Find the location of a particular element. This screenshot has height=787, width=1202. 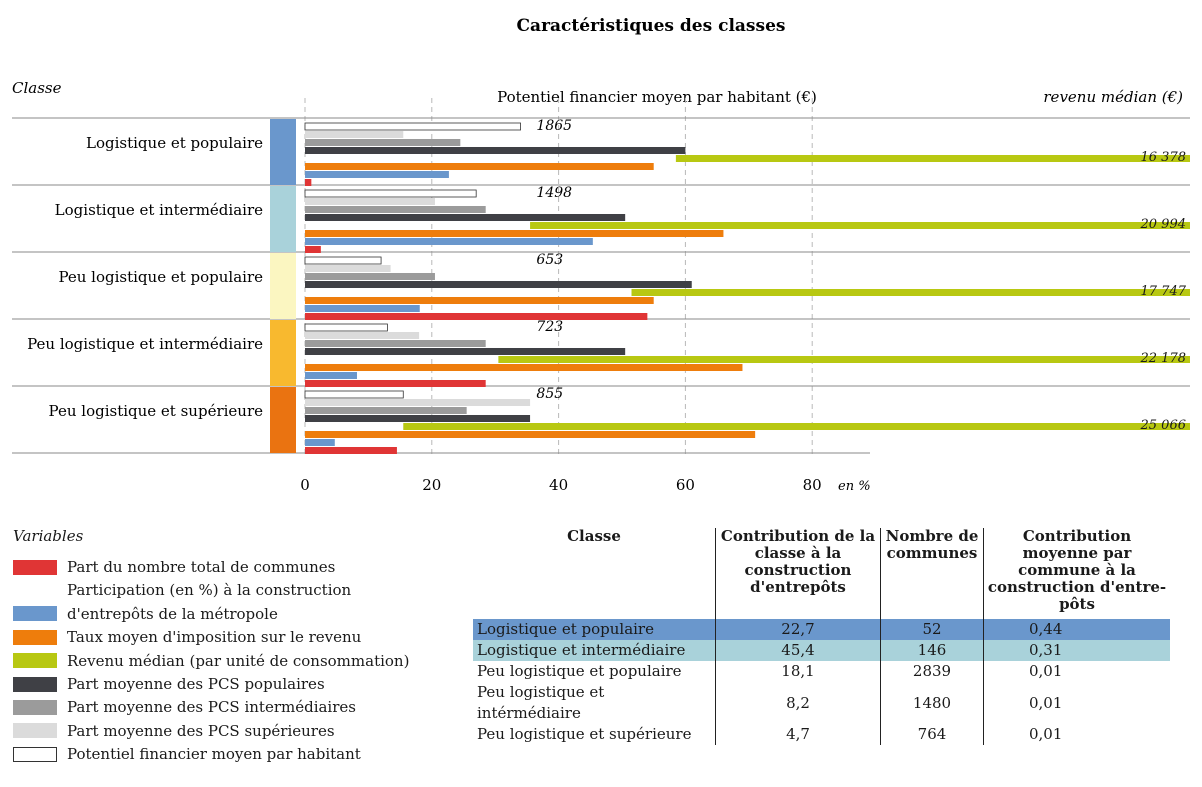

x-tick-label: 60 is located at coordinates (685, 485).